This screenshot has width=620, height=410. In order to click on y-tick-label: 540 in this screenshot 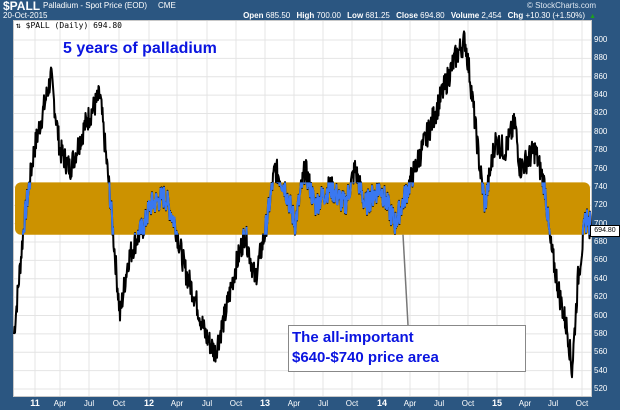, I will do `click(601, 370)`.